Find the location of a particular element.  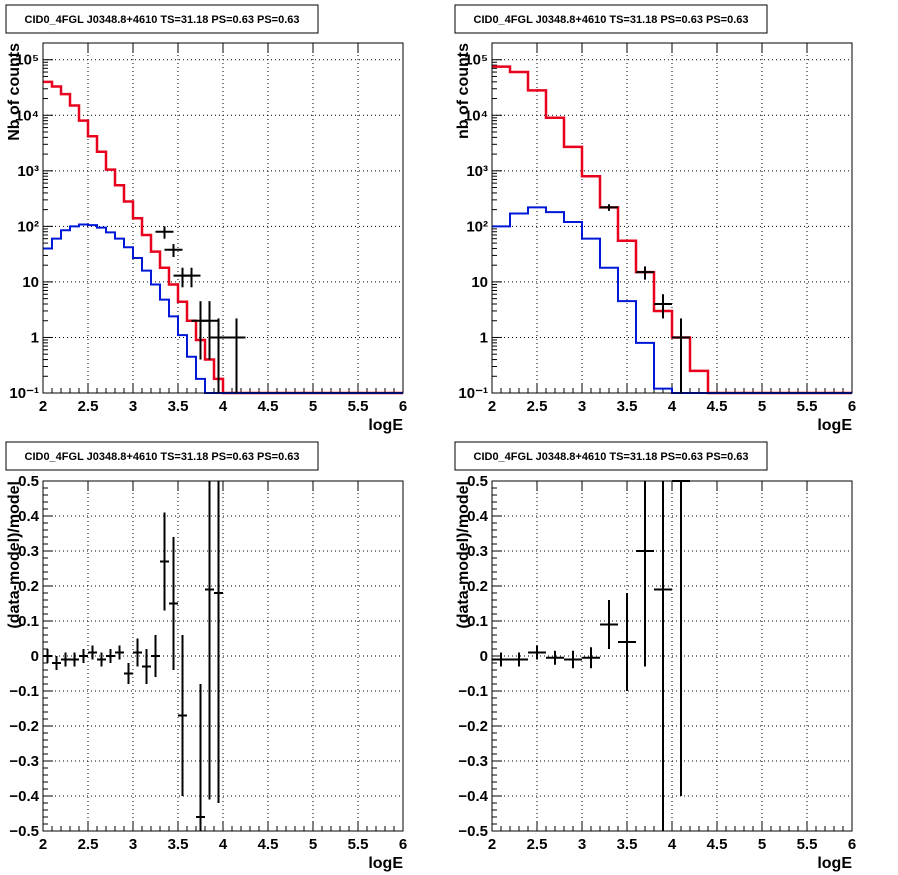

y-axis-label: nb of counts is located at coordinates (463, 91).